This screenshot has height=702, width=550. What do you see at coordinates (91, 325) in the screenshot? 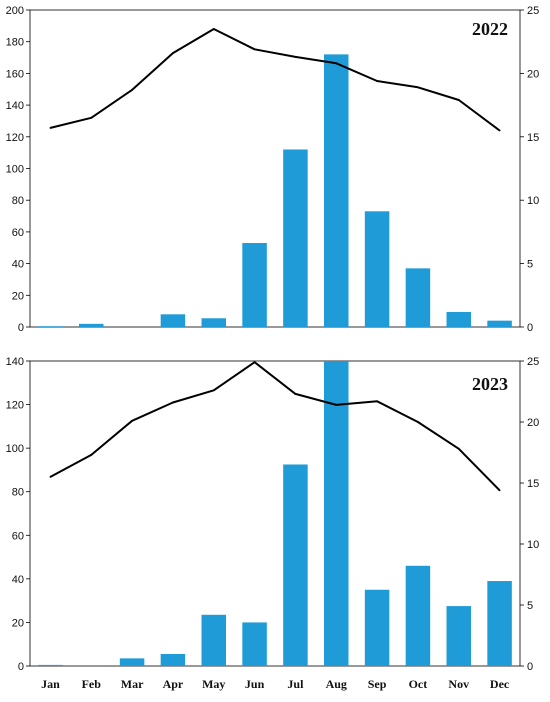
I see `bar-feb` at bounding box center [91, 325].